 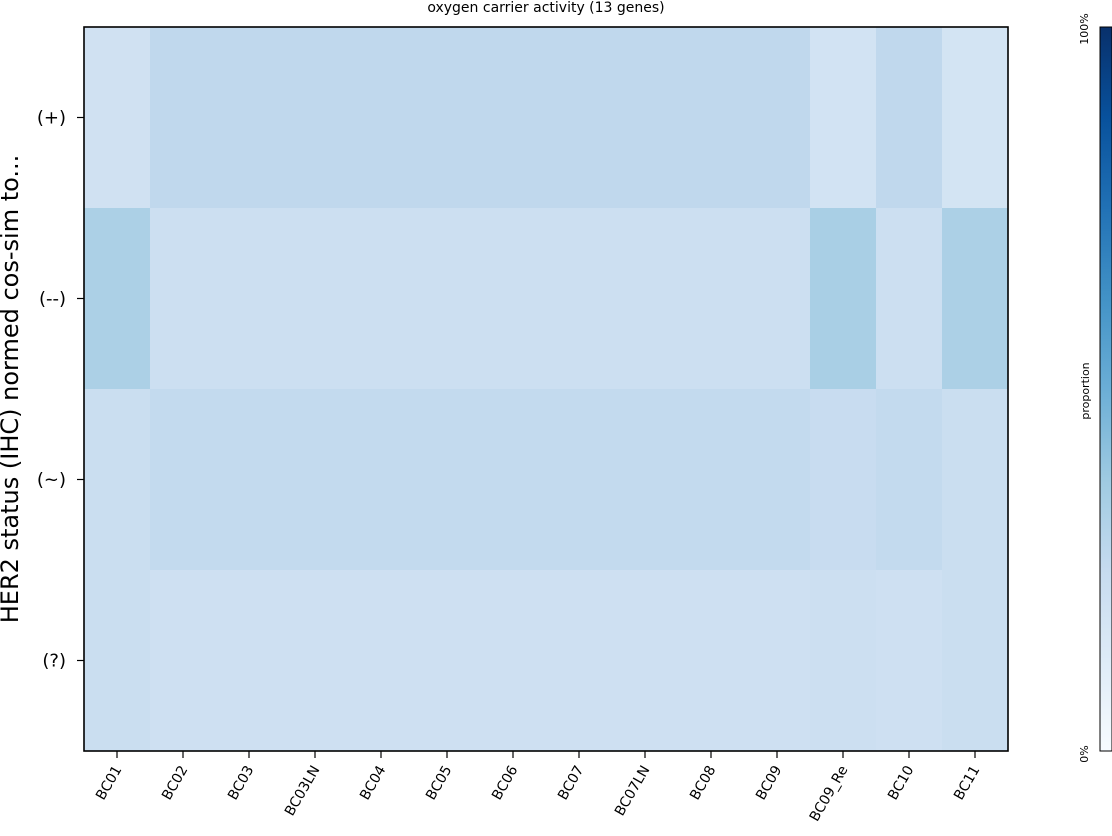 I want to click on y-tick-label: (?), so click(x=54, y=661).